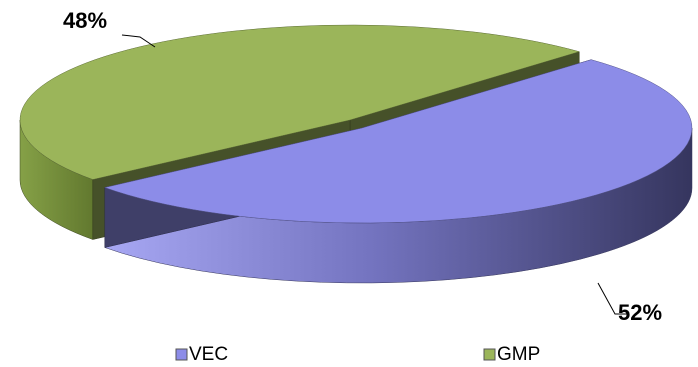 Image resolution: width=698 pixels, height=367 pixels. What do you see at coordinates (85, 20) in the screenshot?
I see `data-label: 48%` at bounding box center [85, 20].